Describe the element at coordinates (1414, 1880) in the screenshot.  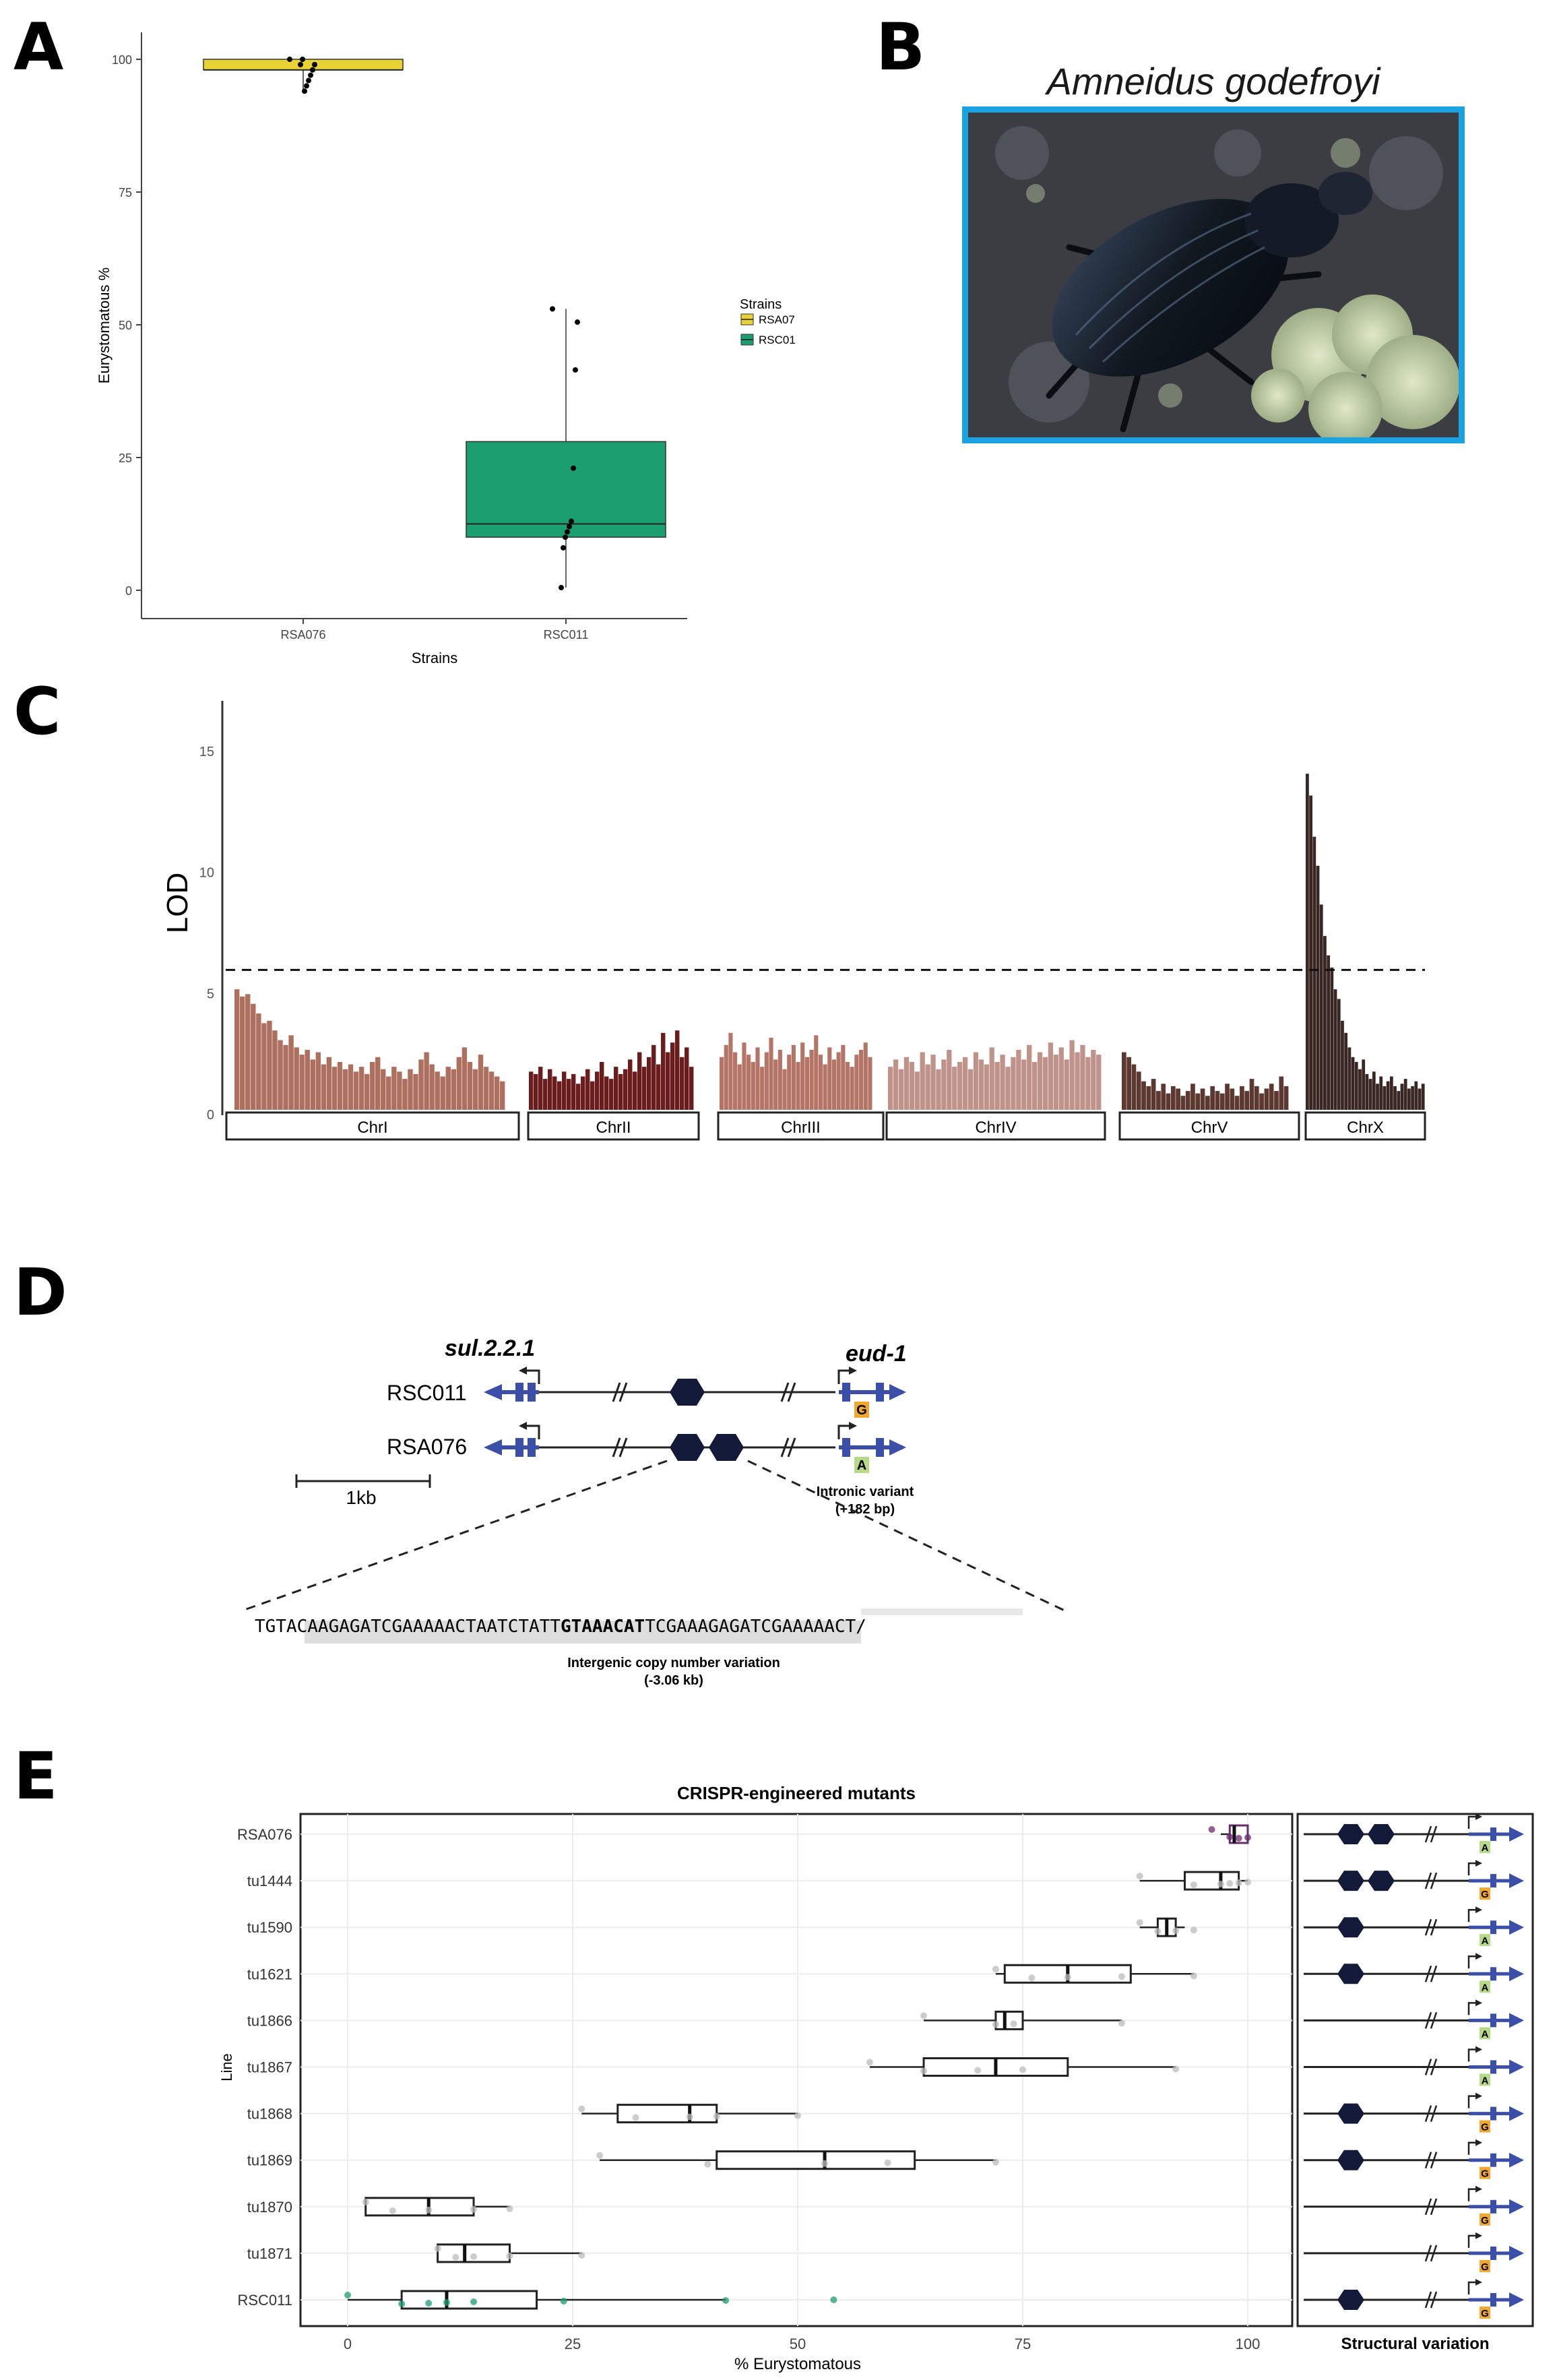
I see `sv-row-tu1444: G` at that location.